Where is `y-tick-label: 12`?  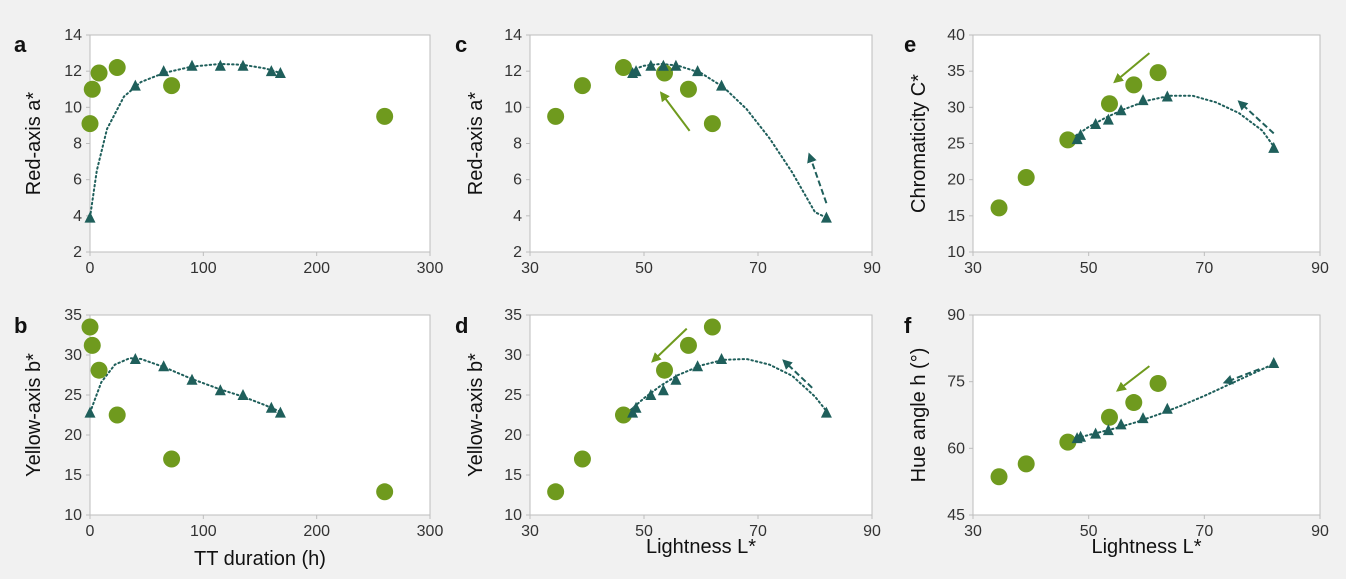 y-tick-label: 12 is located at coordinates (513, 71).